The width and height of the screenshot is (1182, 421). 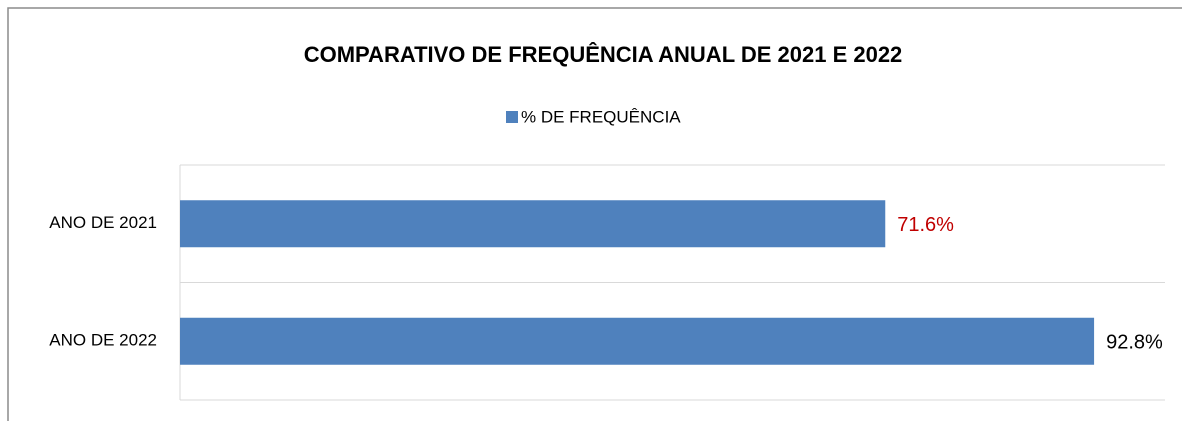 What do you see at coordinates (512, 117) in the screenshot?
I see `legend-swatch` at bounding box center [512, 117].